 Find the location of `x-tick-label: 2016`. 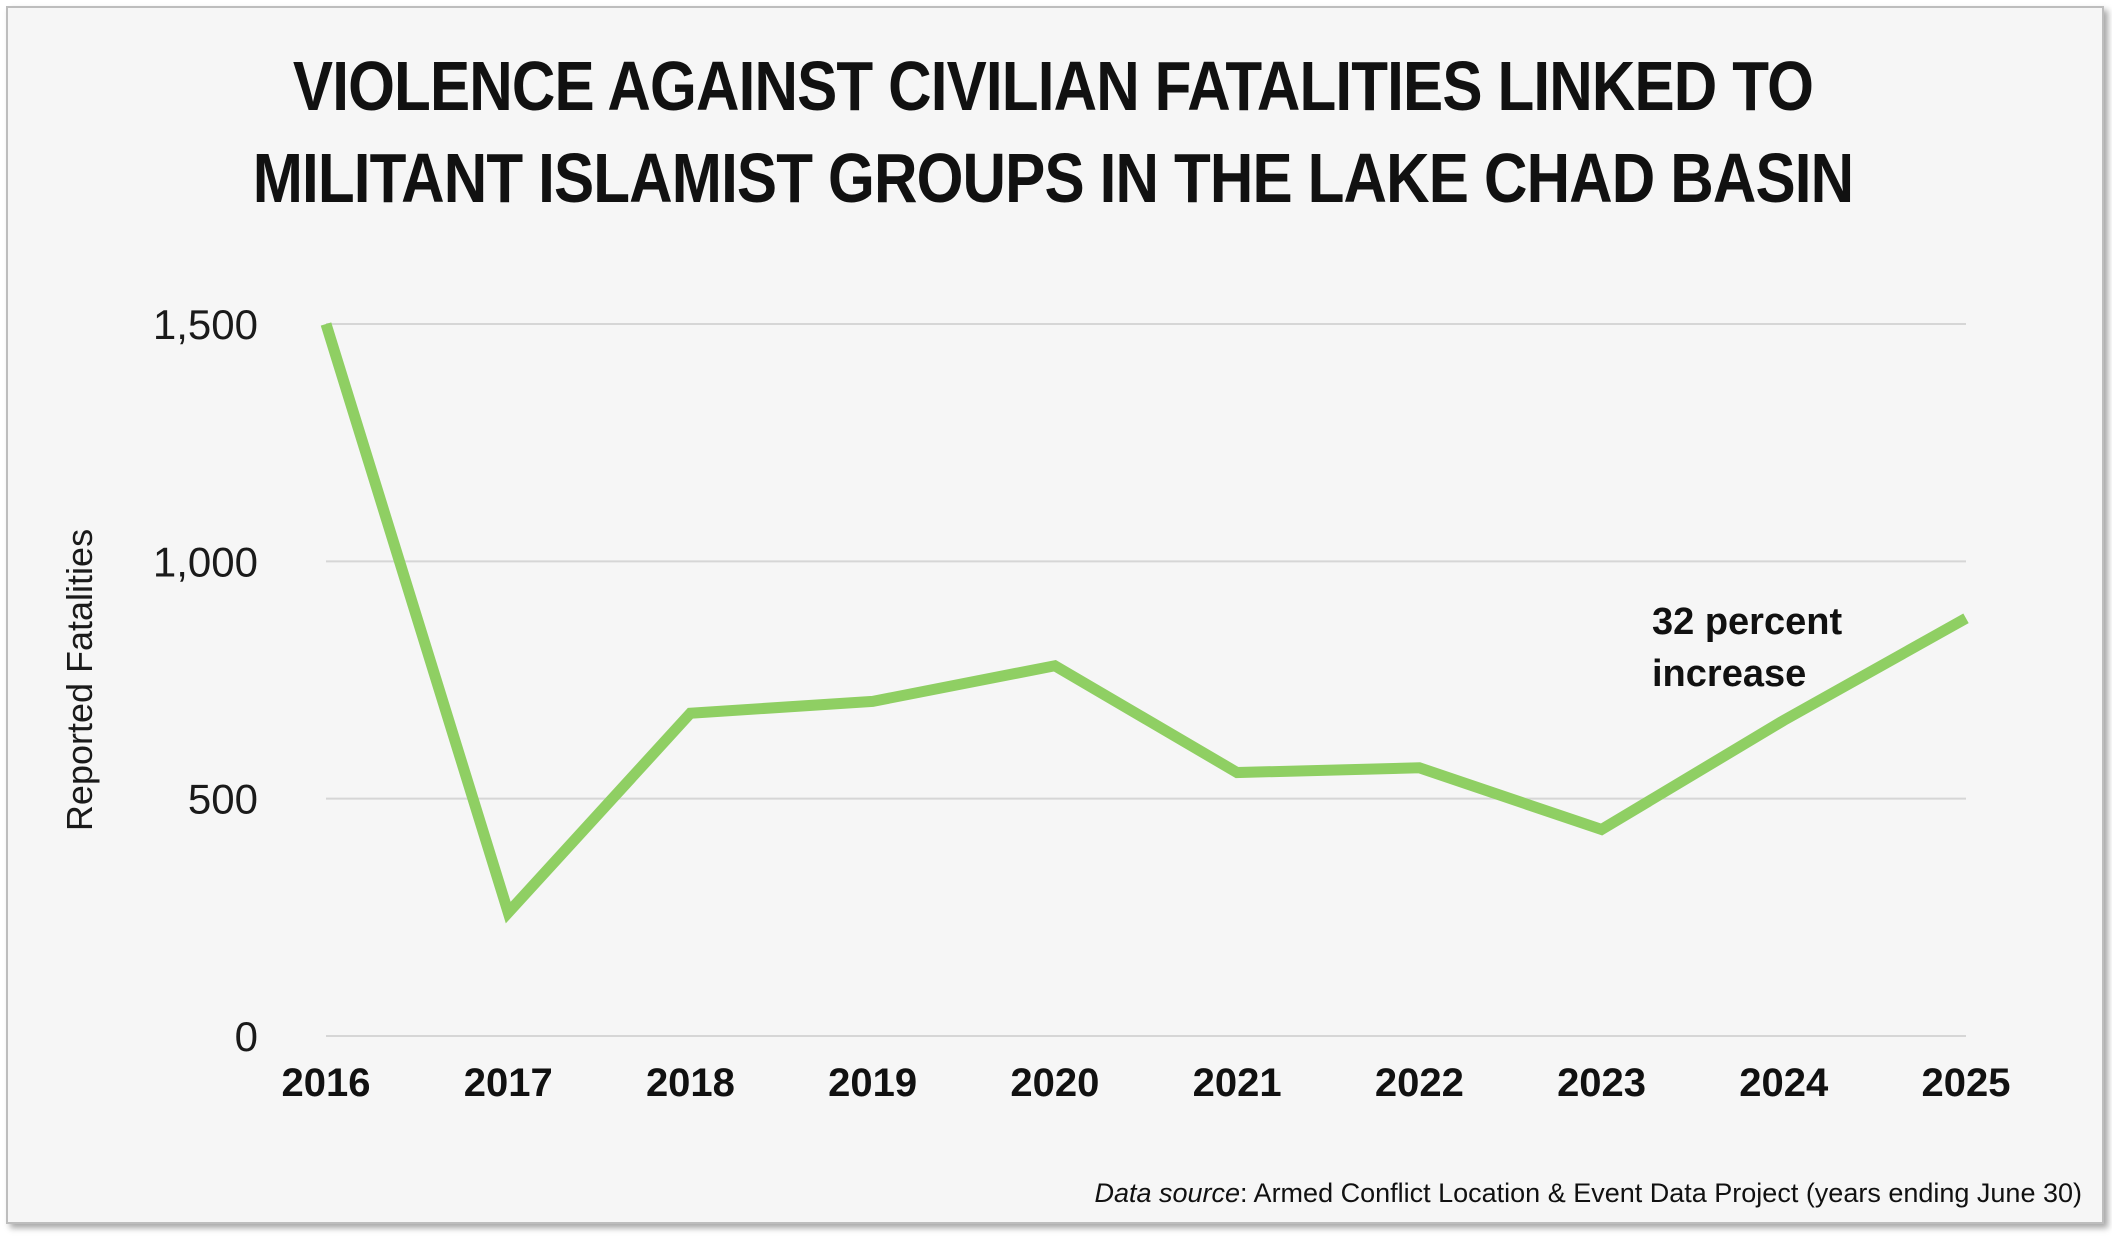

x-tick-label: 2016 is located at coordinates (326, 1083).